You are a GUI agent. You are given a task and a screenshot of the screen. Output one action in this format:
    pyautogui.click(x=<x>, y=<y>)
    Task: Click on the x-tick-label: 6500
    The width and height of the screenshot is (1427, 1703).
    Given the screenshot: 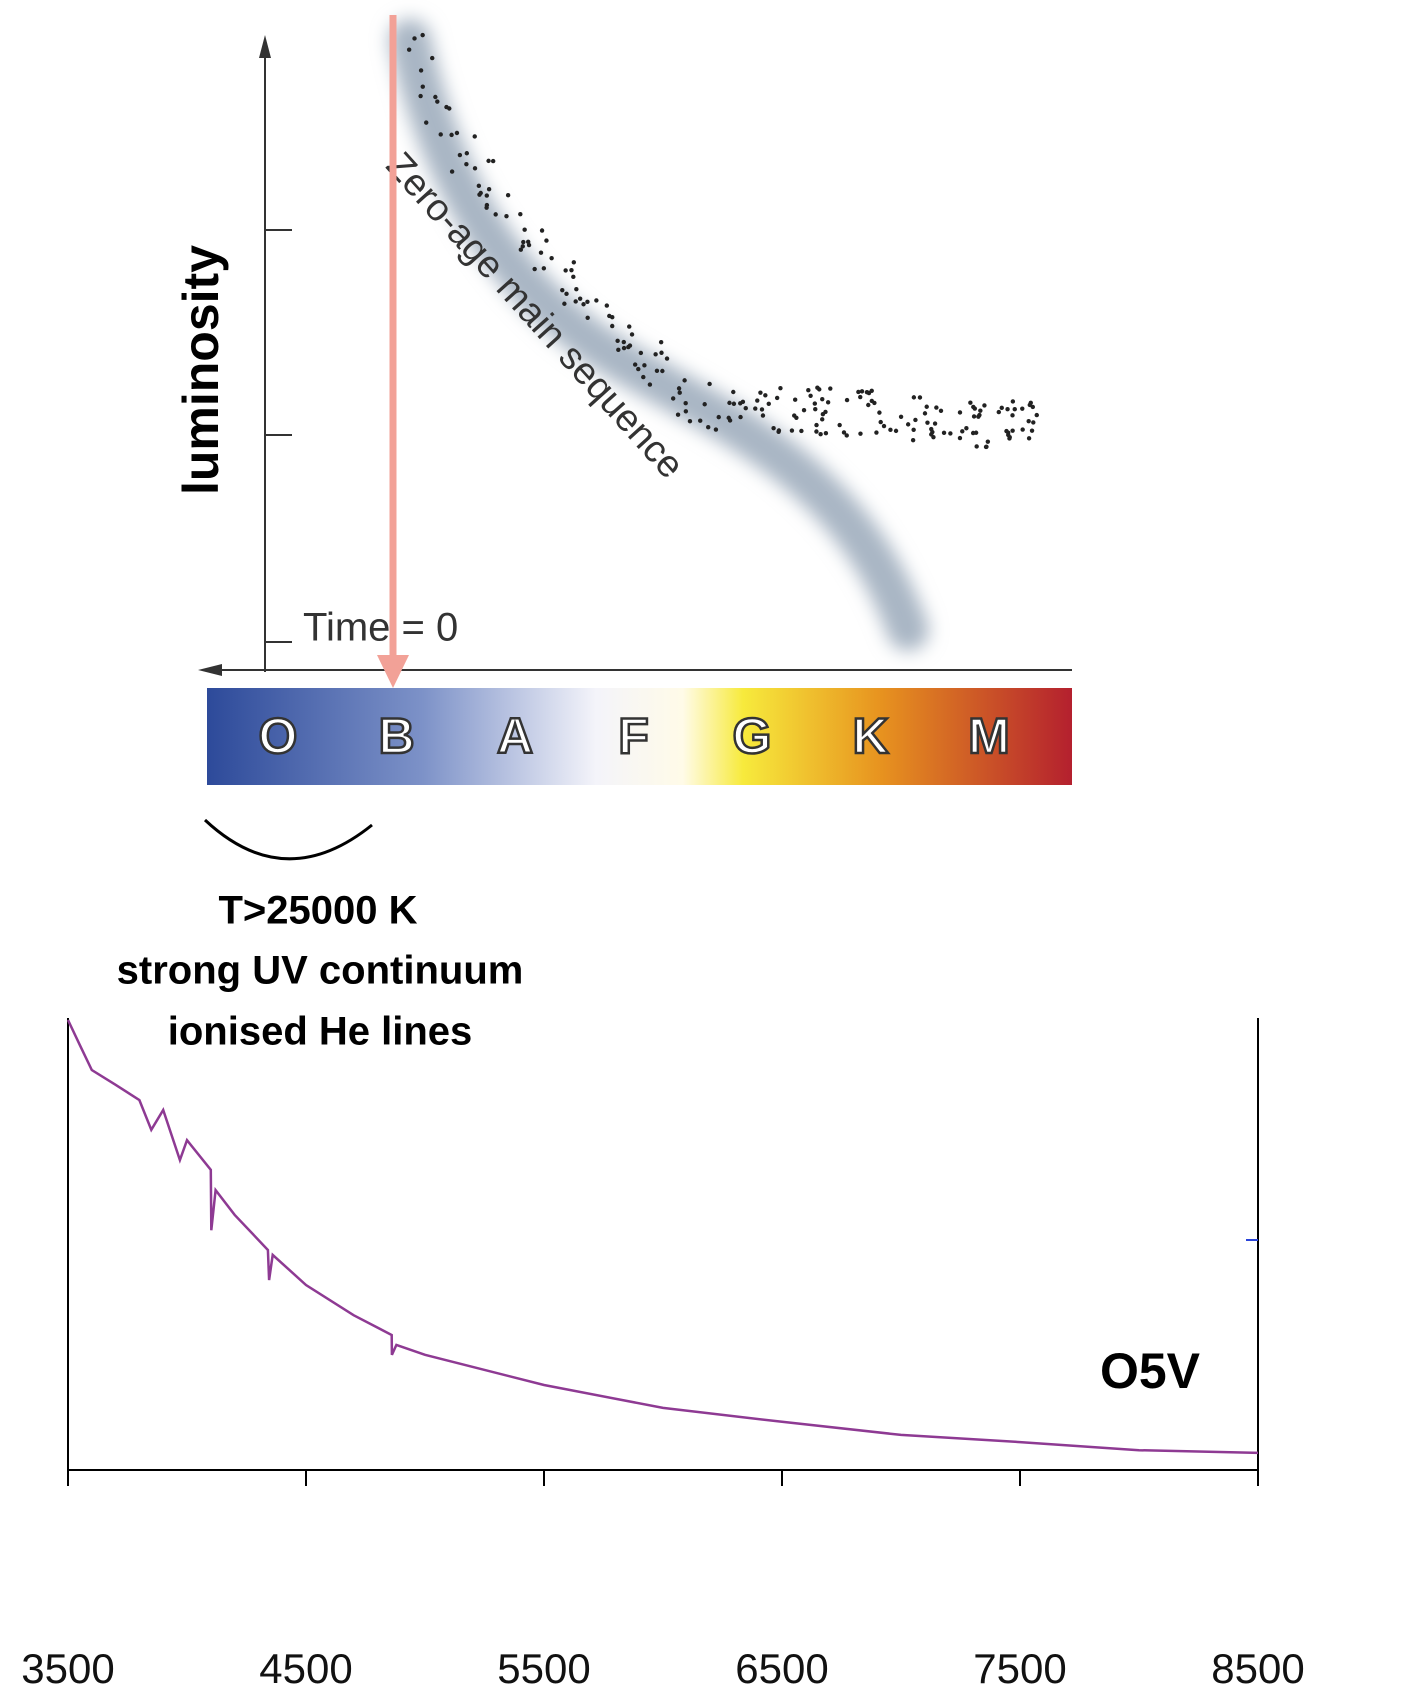 What is the action you would take?
    pyautogui.click(x=781, y=1668)
    